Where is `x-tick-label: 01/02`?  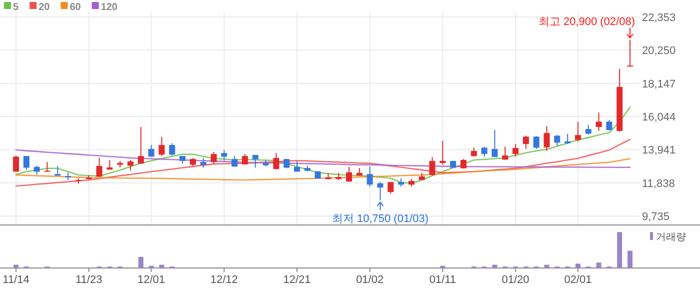
x-tick-label: 01/02 is located at coordinates (370, 280).